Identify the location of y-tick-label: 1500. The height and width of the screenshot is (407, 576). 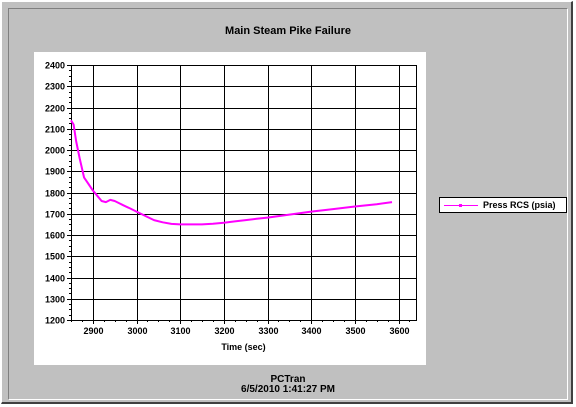
(55, 257).